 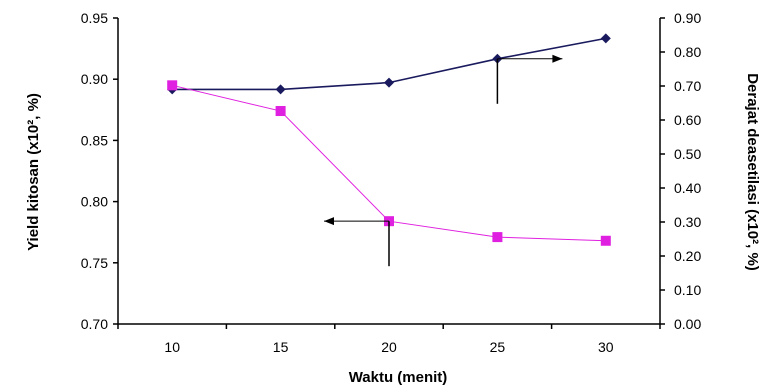 What do you see at coordinates (94, 324) in the screenshot?
I see `y-left-tick-label: 0.70` at bounding box center [94, 324].